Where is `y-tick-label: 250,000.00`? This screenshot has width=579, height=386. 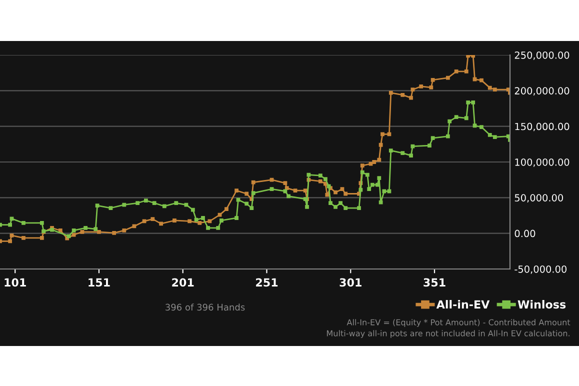 y-tick-label: 250,000.00 is located at coordinates (542, 55).